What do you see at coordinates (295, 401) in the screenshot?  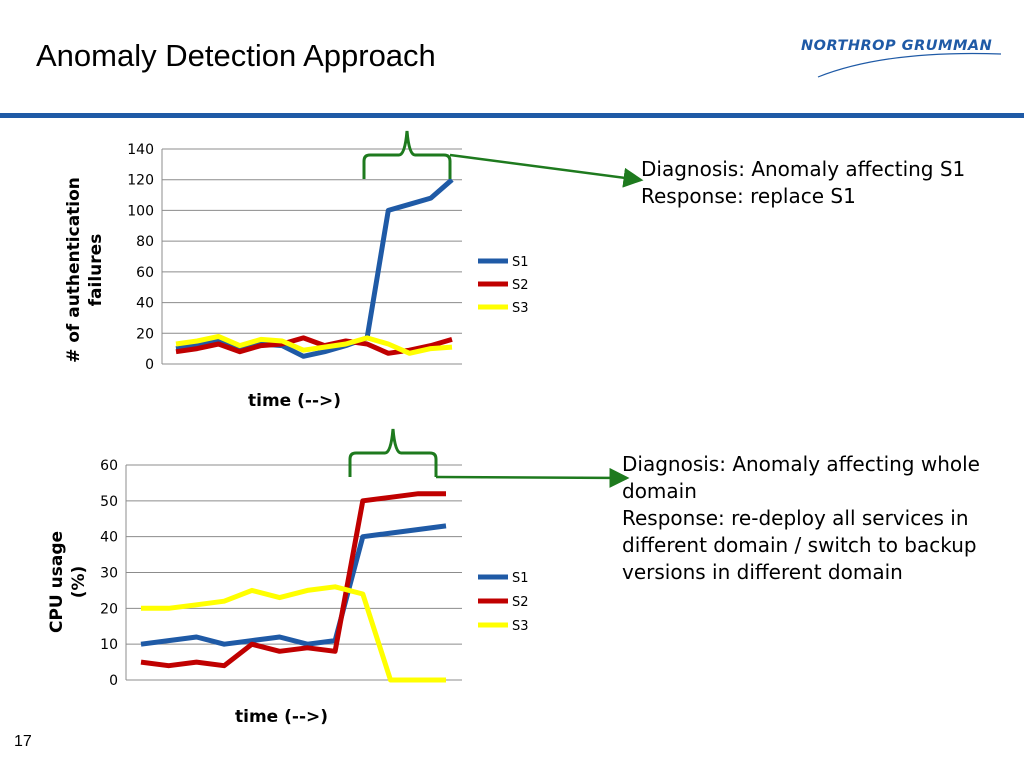 I see `chart1-x-axis-label: time (-->)` at bounding box center [295, 401].